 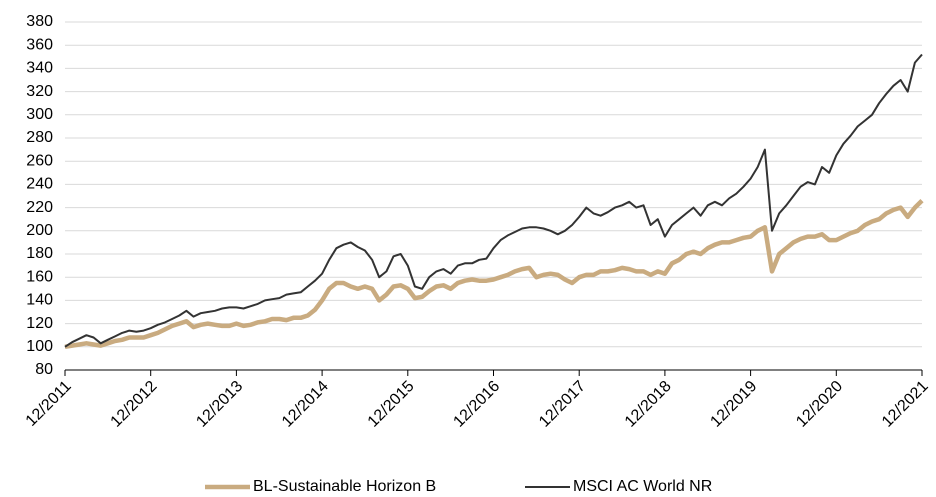 I want to click on x-tick-label: 12/2013, so click(x=219, y=404).